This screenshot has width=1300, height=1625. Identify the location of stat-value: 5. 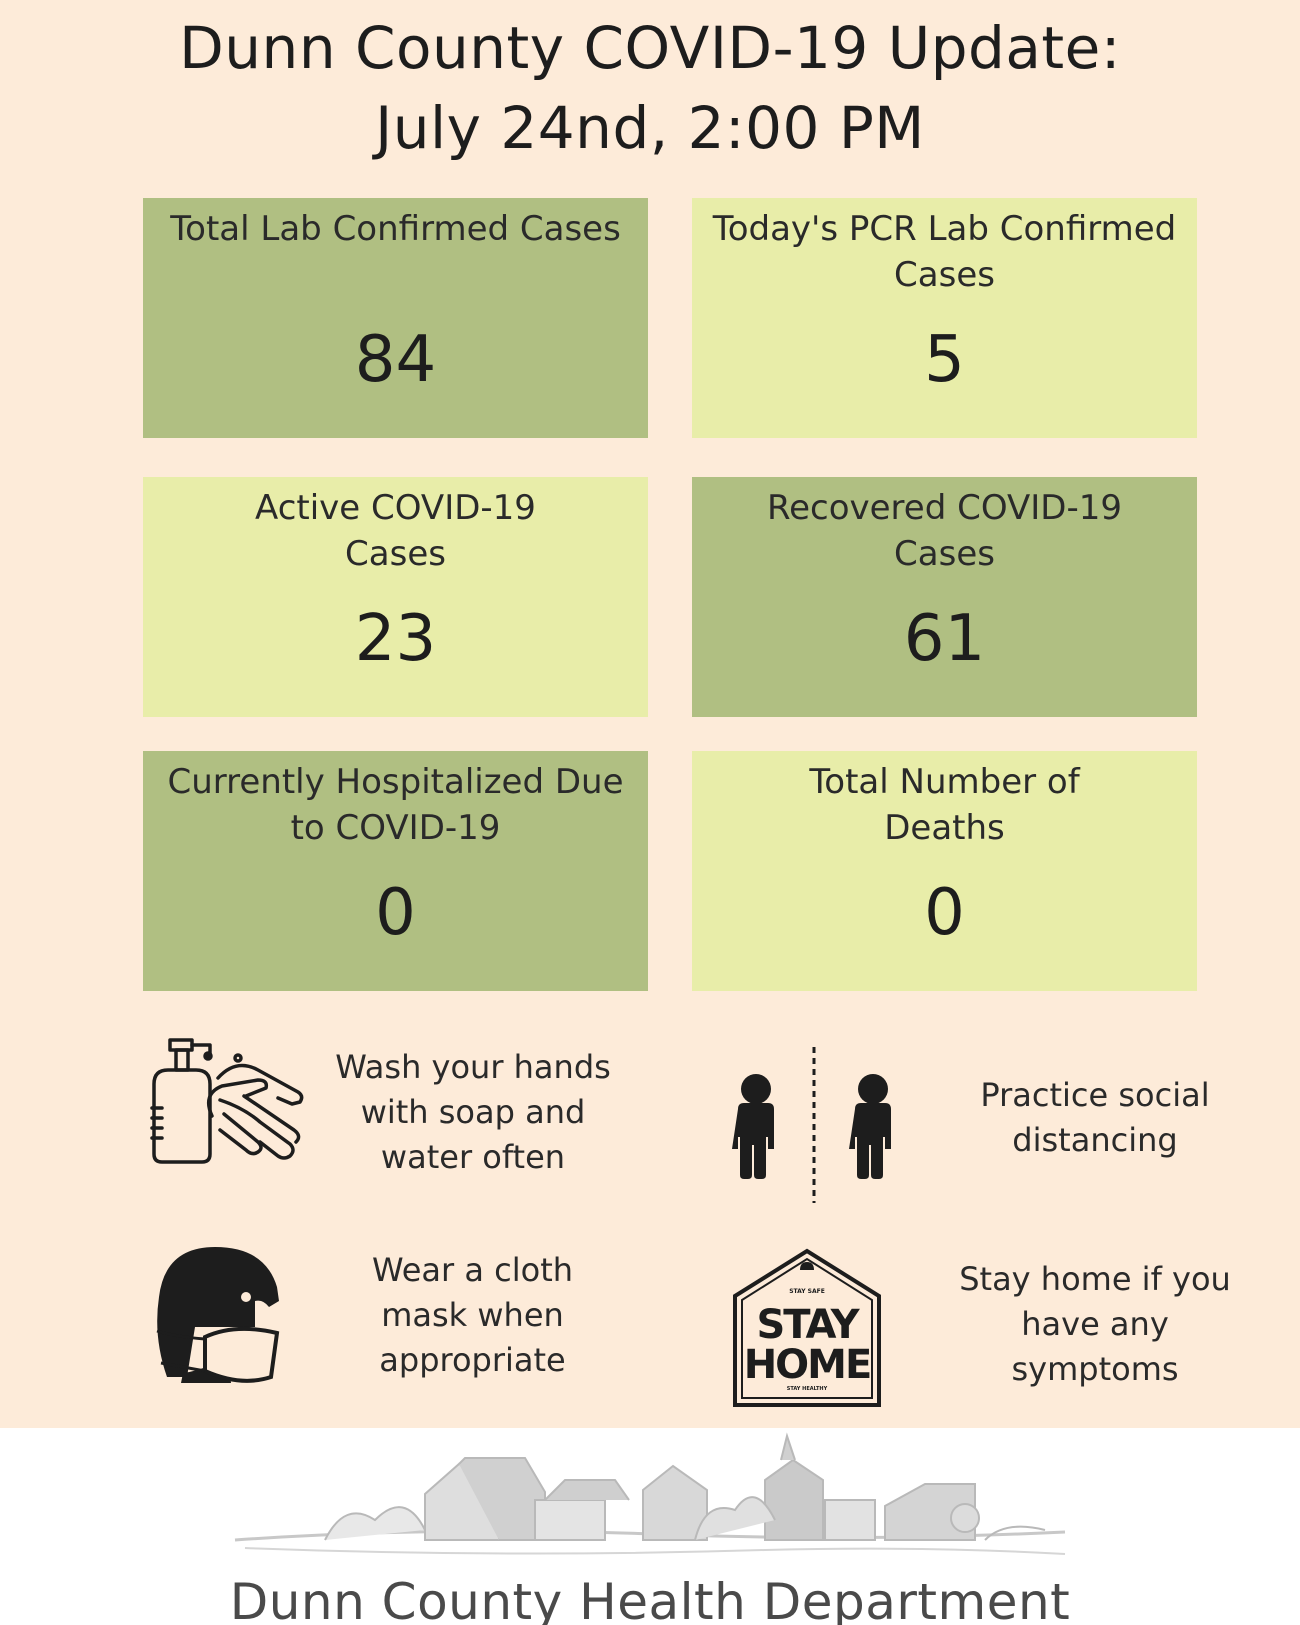
(944, 360).